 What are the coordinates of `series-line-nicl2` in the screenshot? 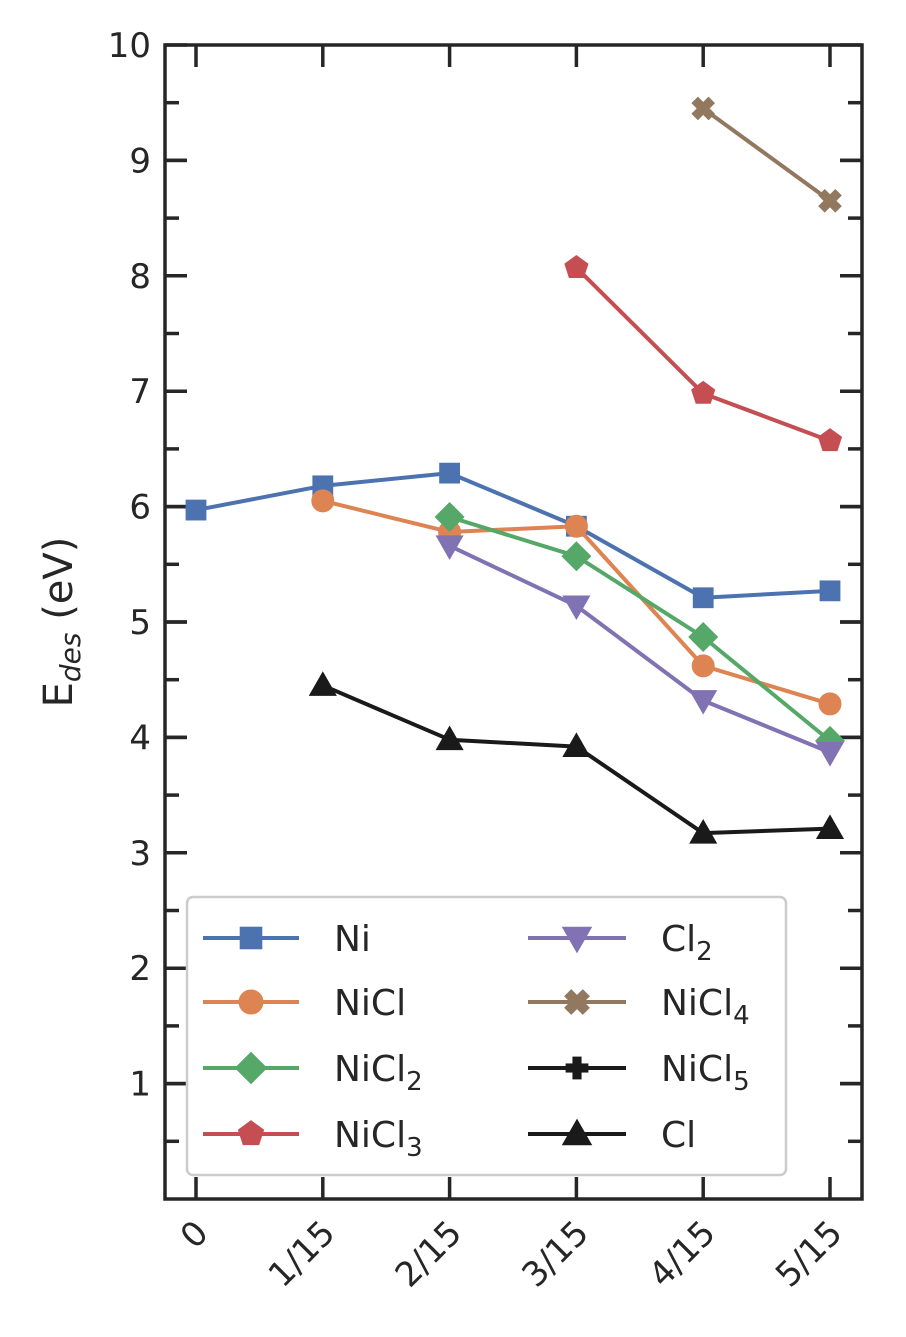 It's located at (640, 629).